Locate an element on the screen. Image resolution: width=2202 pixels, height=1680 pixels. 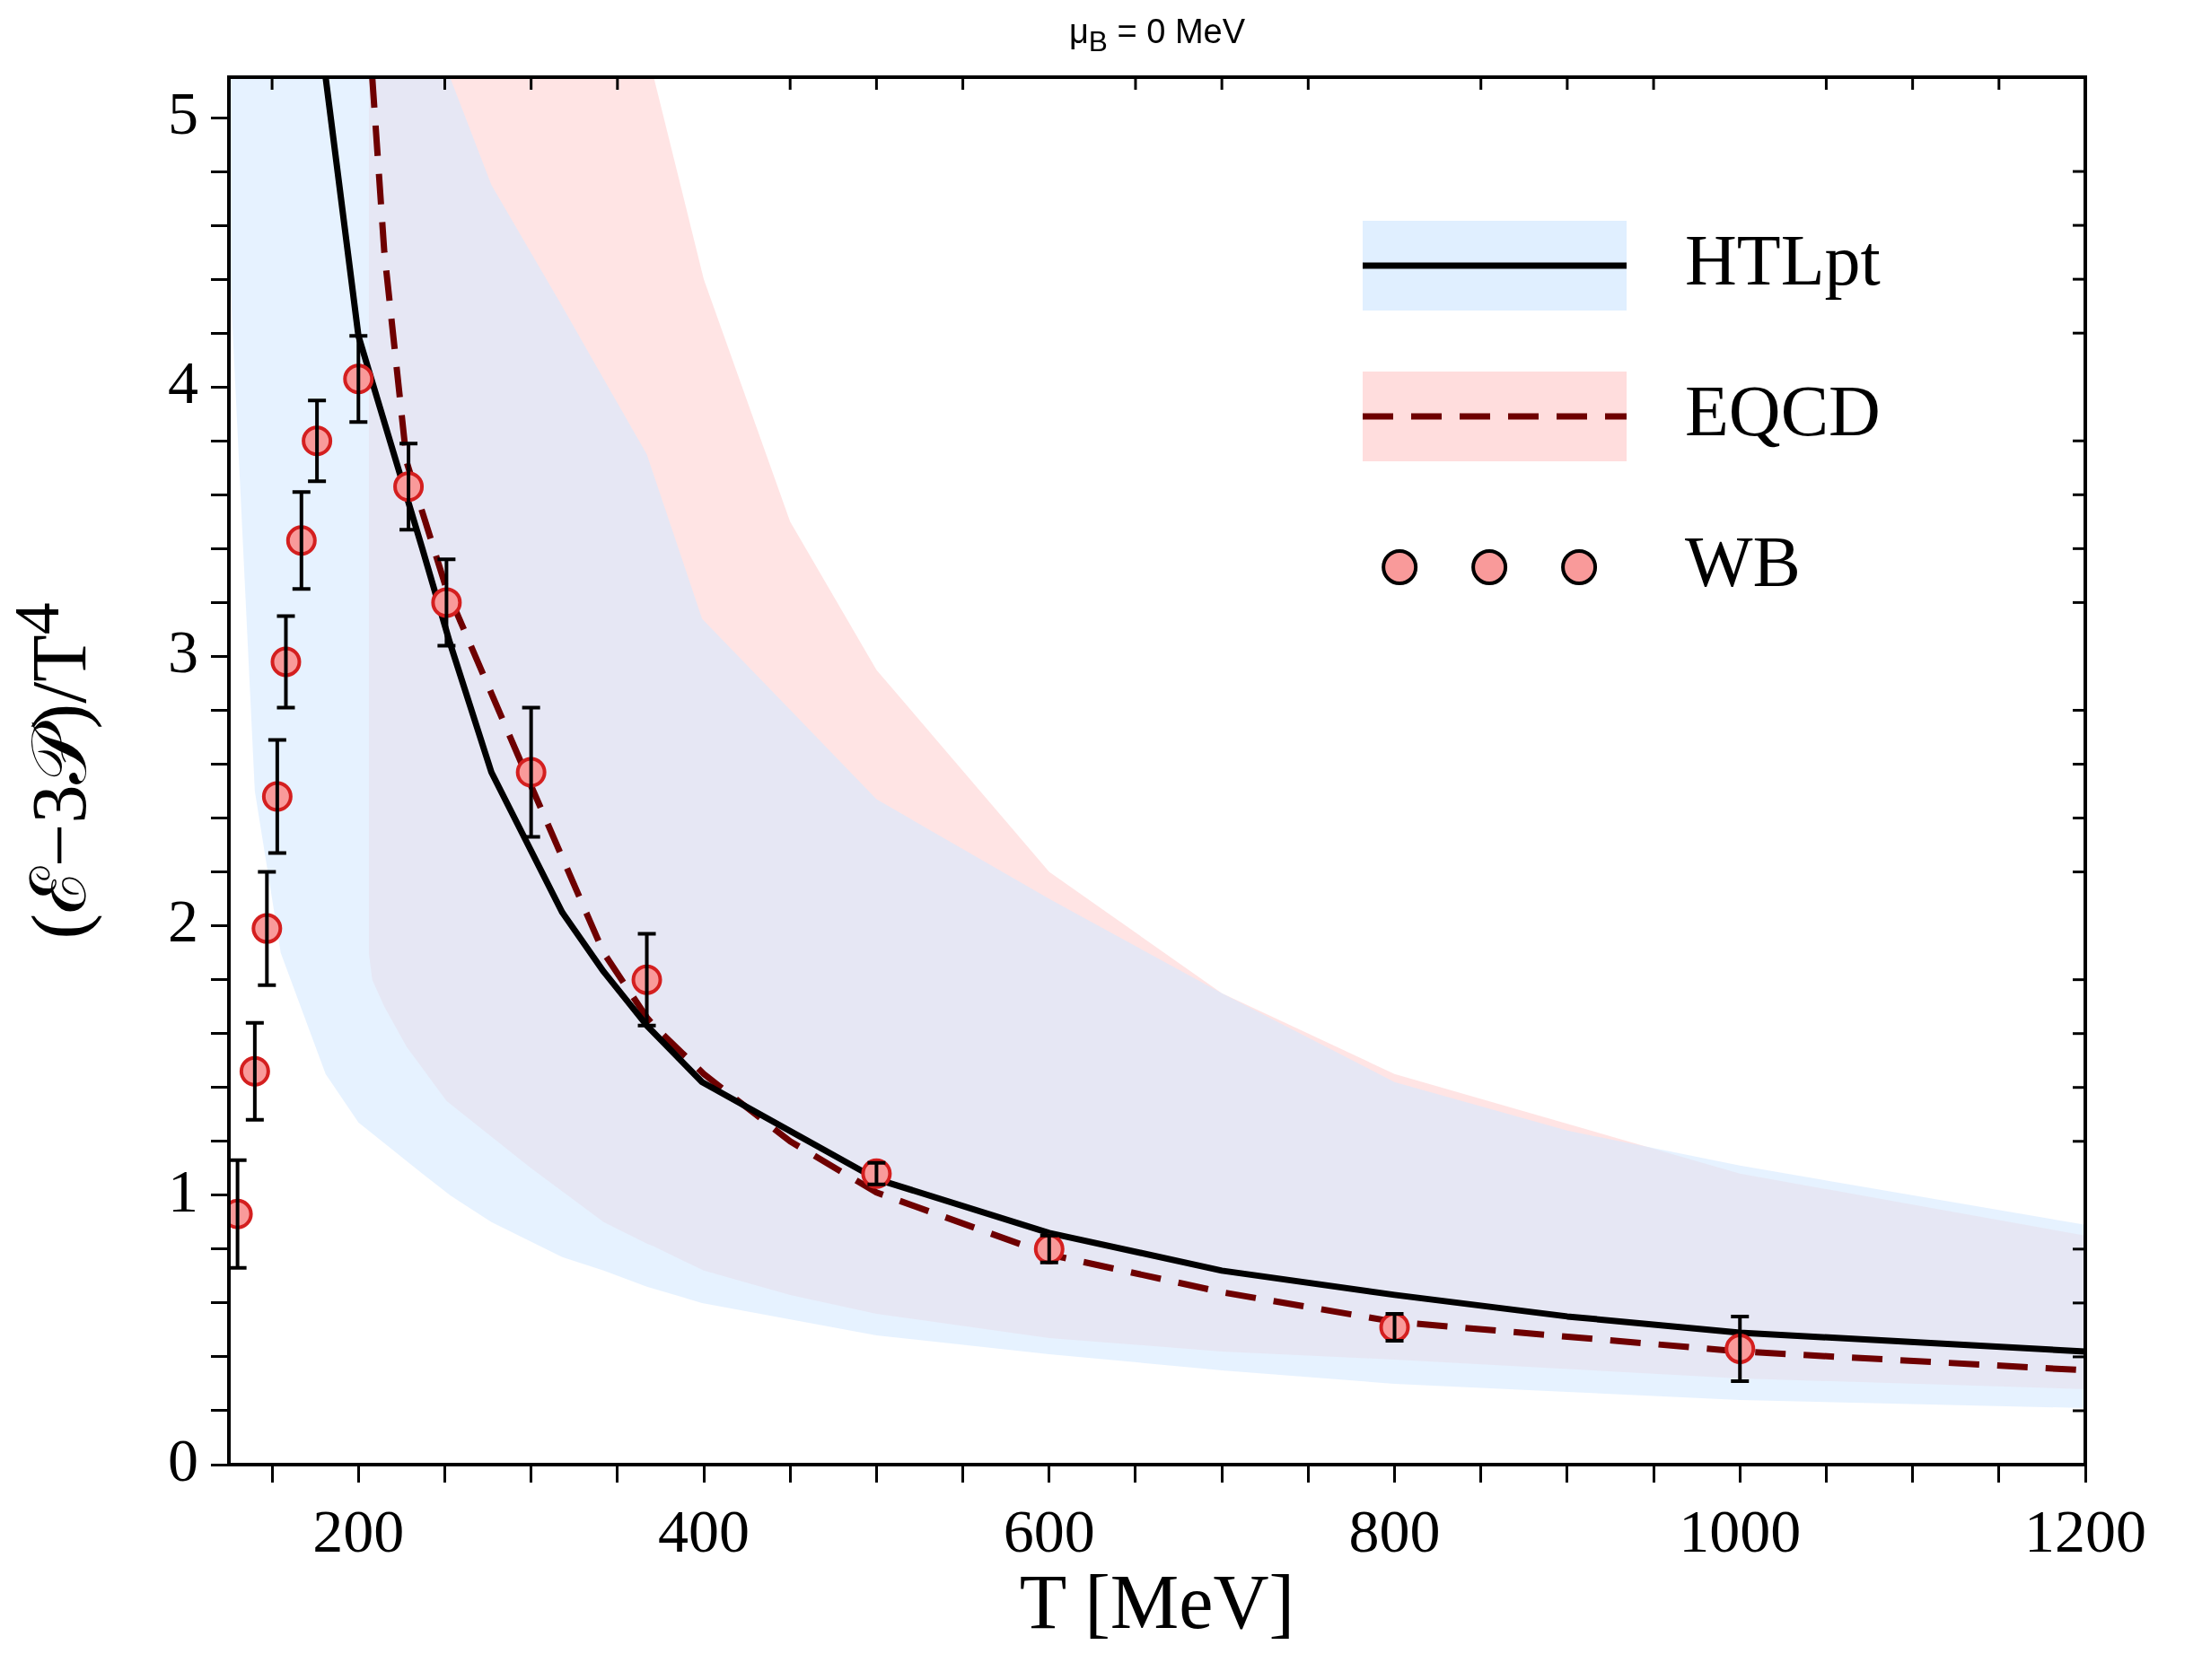
y-tick-label: 1 is located at coordinates (183, 1190).